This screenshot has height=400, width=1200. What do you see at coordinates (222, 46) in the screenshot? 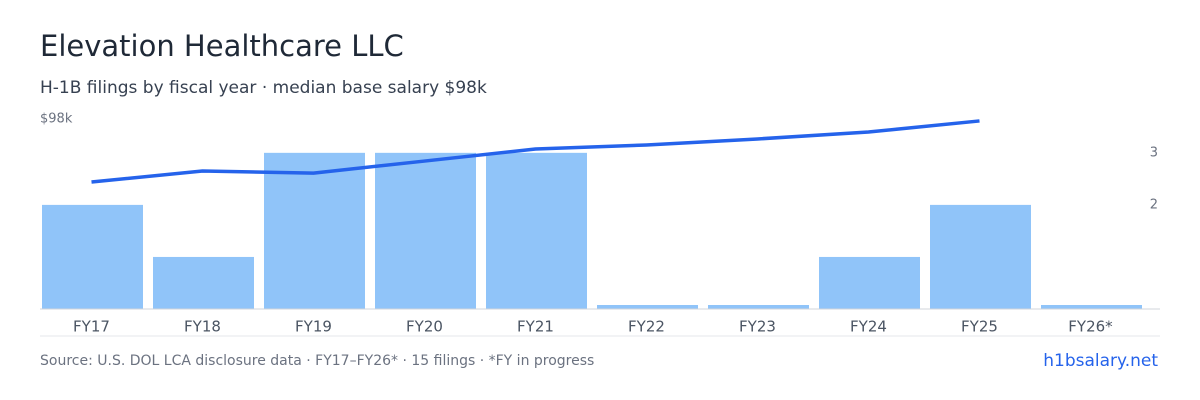
I see `chart-title: Elevation Healthcare LLC` at bounding box center [222, 46].